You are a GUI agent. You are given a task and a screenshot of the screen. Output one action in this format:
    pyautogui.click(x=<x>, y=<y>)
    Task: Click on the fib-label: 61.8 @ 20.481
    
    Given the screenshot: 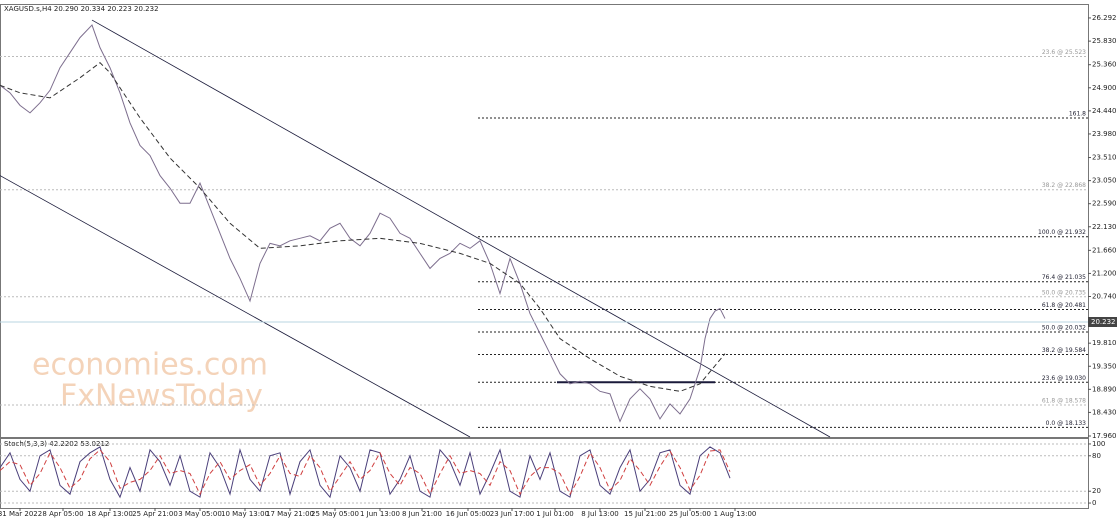 What is the action you would take?
    pyautogui.click(x=1064, y=305)
    